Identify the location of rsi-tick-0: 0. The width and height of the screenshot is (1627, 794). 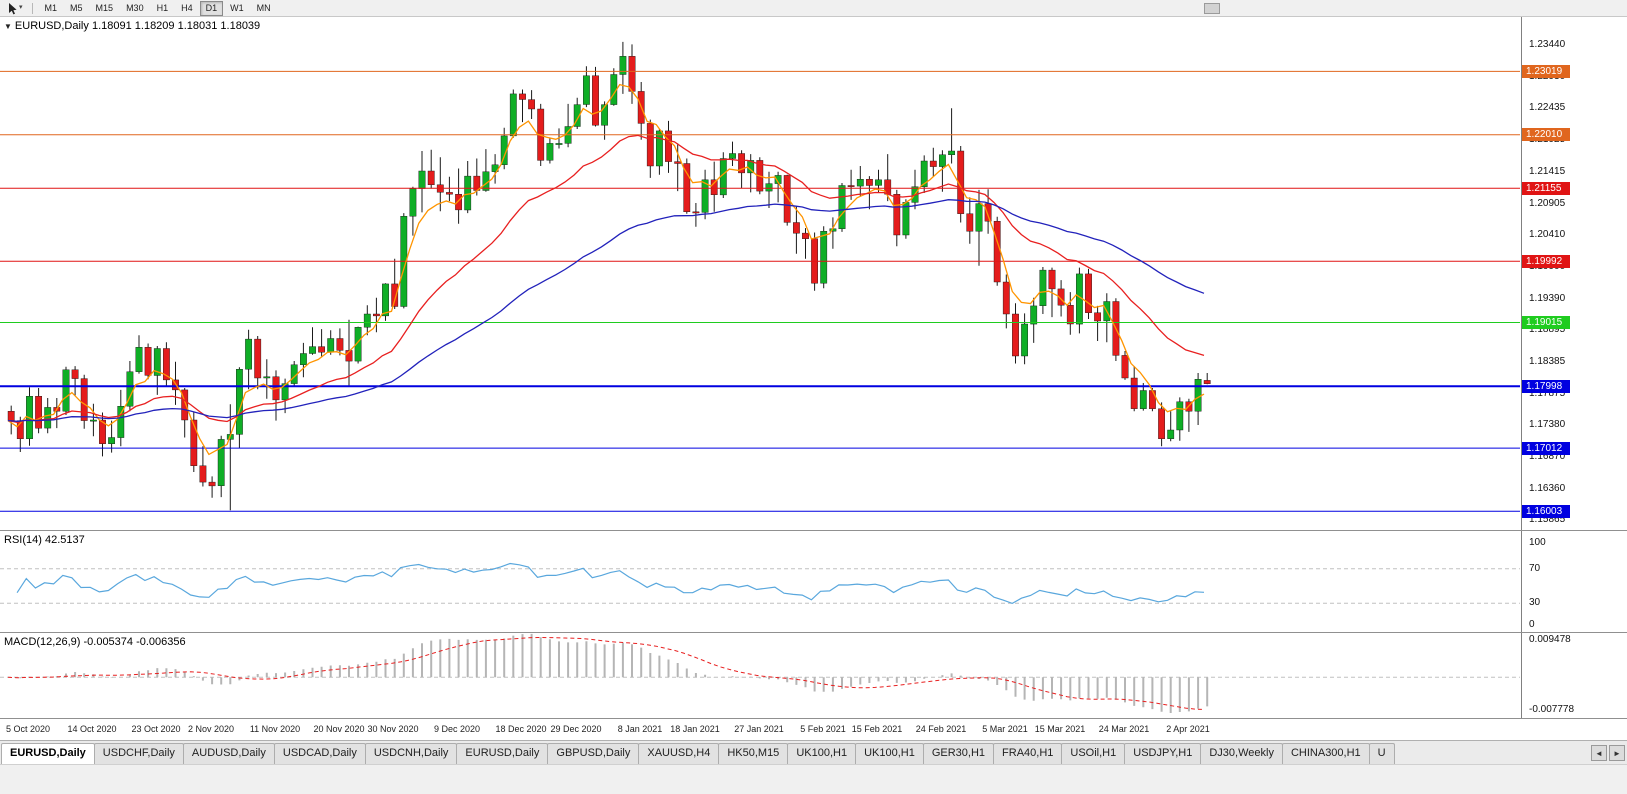
(1532, 624).